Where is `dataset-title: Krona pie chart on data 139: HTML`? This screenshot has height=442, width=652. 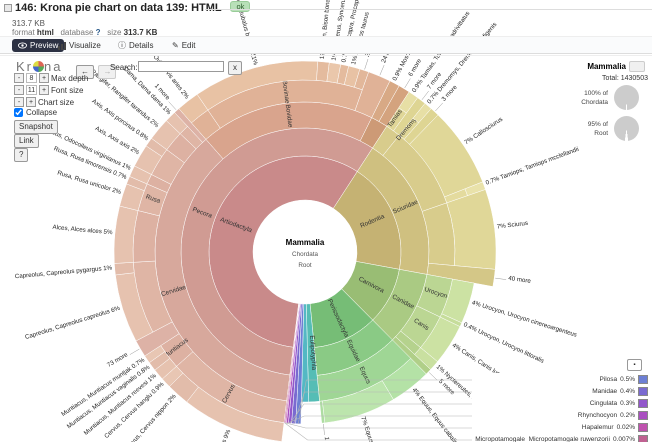
dataset-title: Krona pie chart on data 139: HTML is located at coordinates (131, 8).